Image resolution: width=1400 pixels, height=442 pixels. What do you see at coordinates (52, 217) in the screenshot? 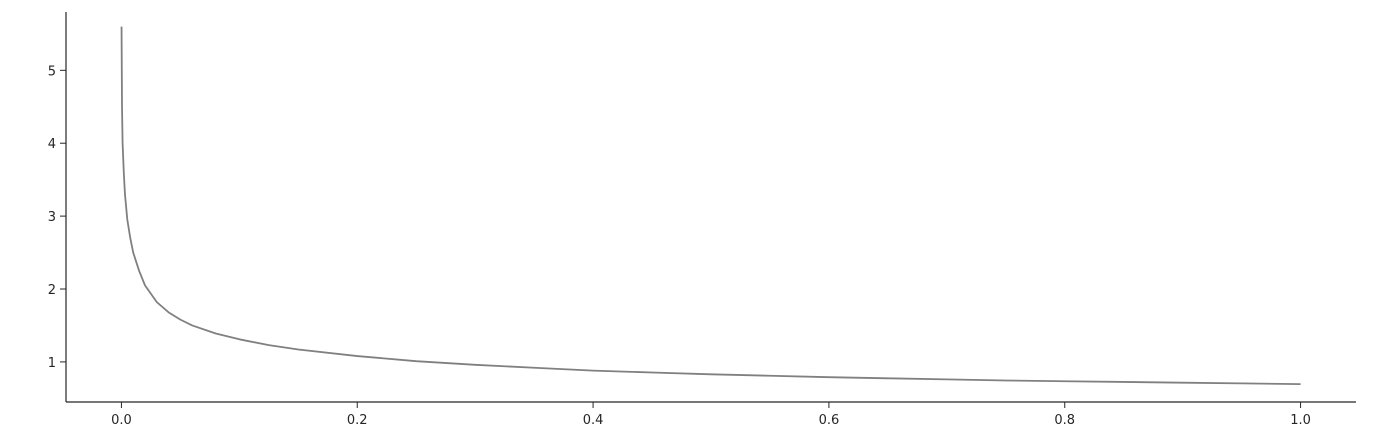
I see `y-tick-label: 3` at bounding box center [52, 217].